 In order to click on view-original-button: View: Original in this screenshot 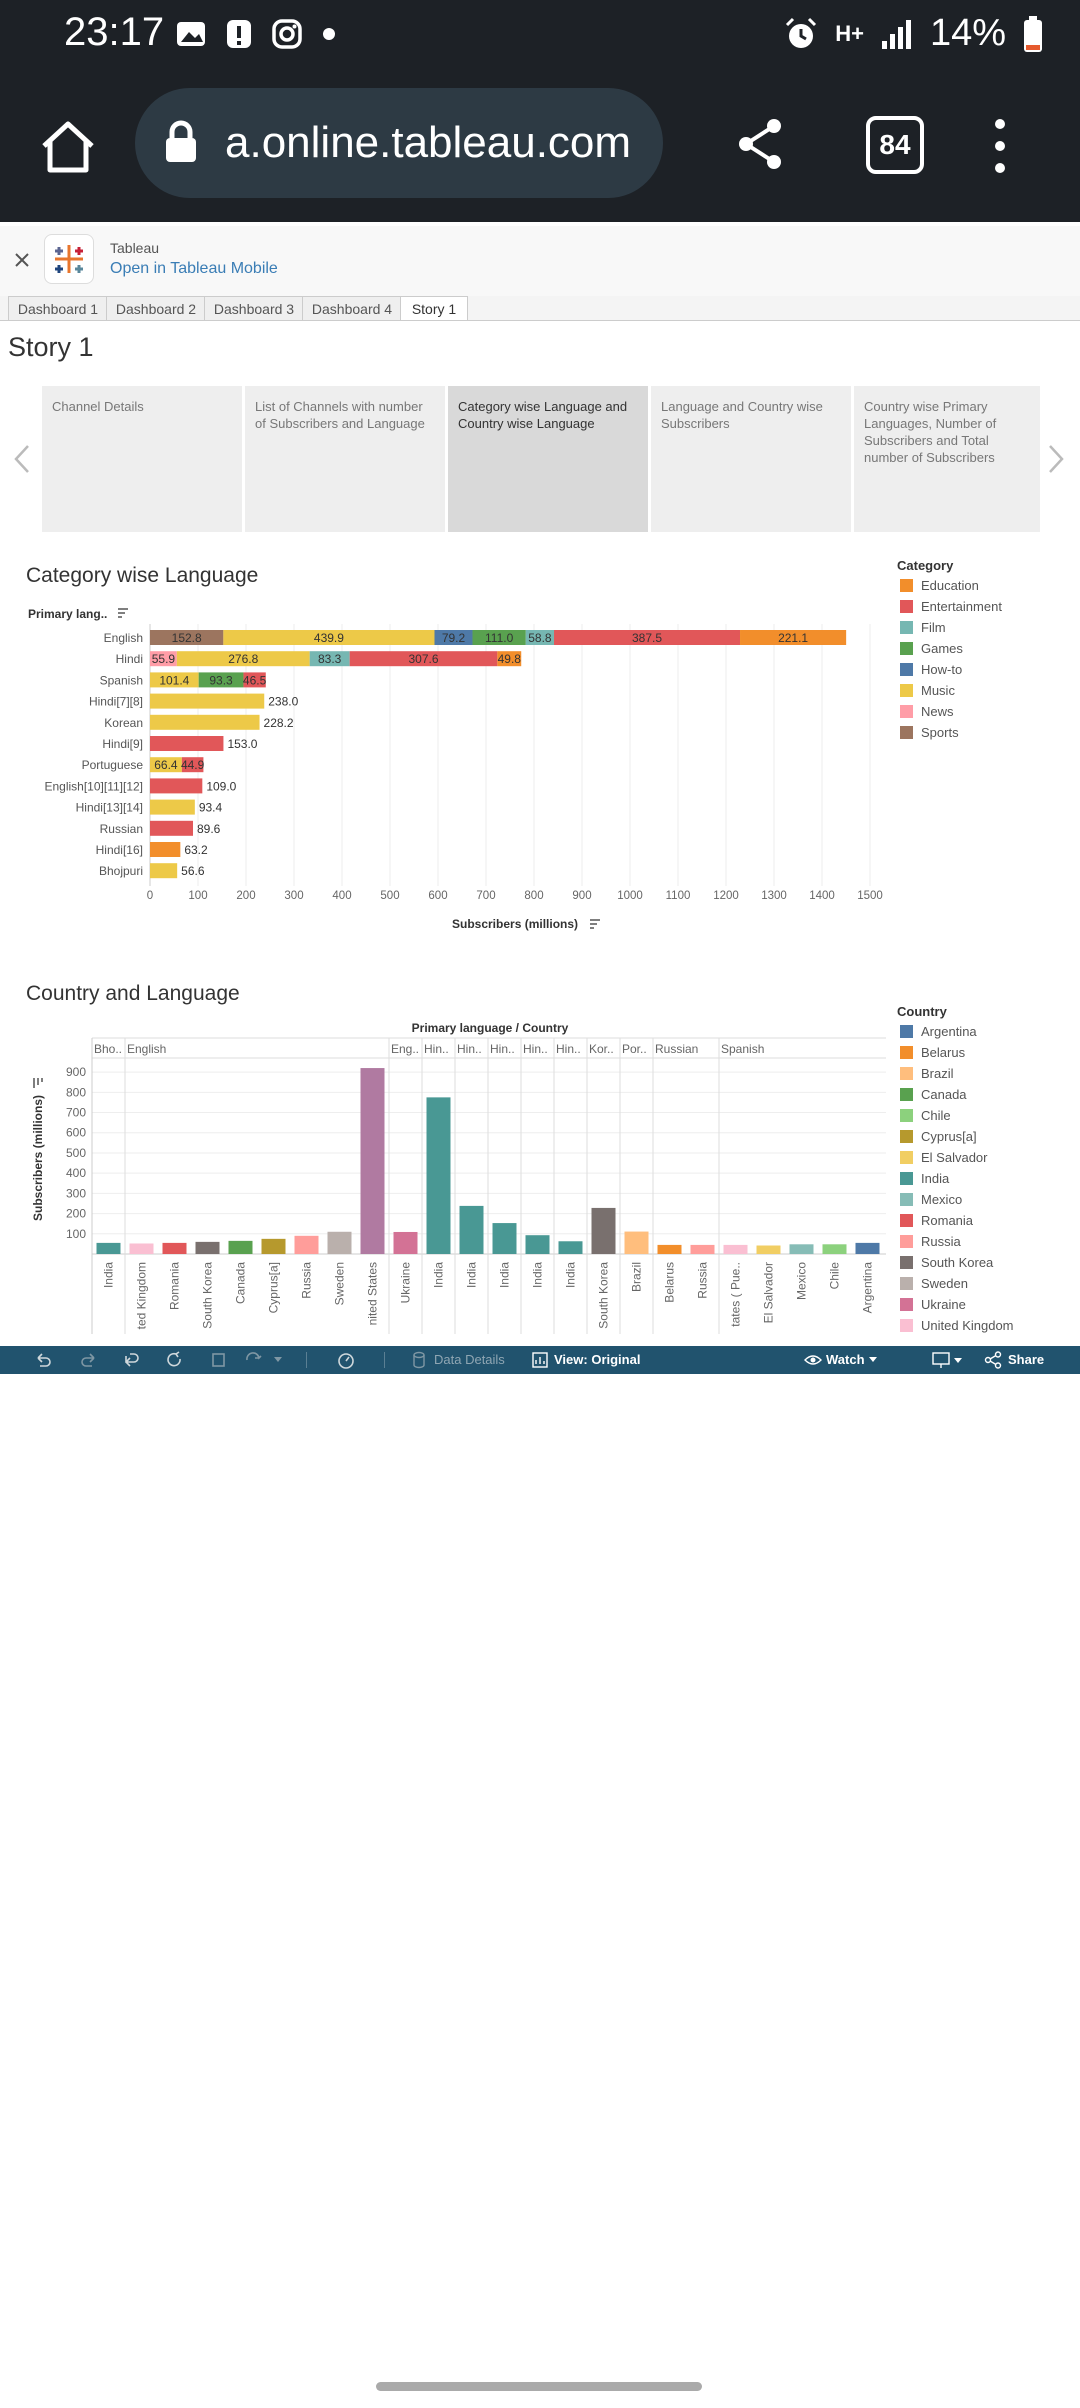, I will do `click(597, 1359)`.